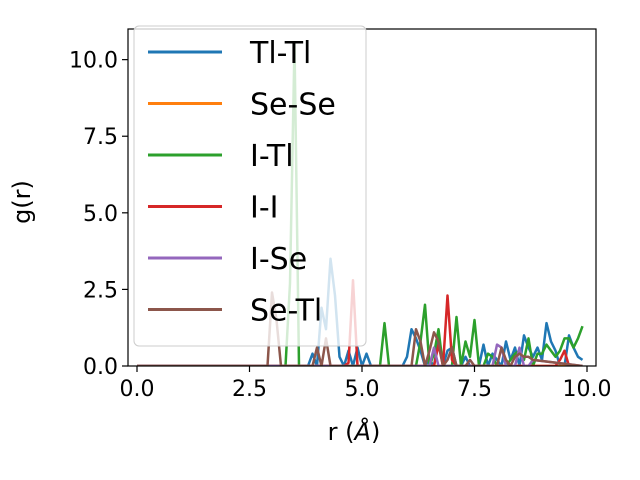 This screenshot has width=640, height=480. Describe the element at coordinates (362, 389) in the screenshot. I see `x-tick-label: 5.0` at that location.